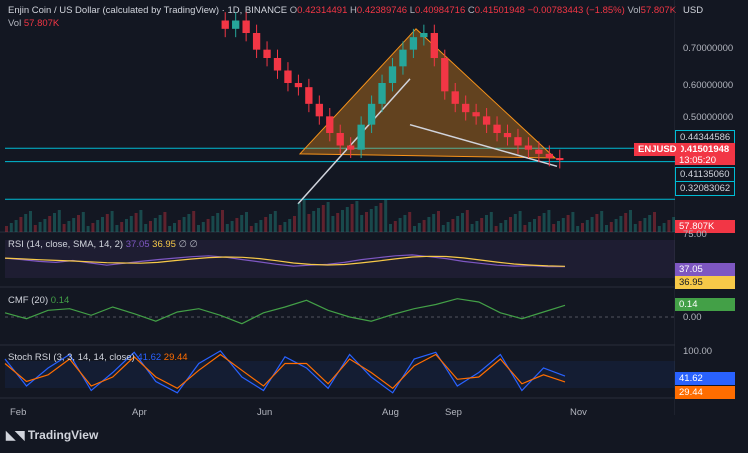  What do you see at coordinates (71, 357) in the screenshot?
I see `stoch-title: Stoch RSI (3, 3, 14, 14, close)` at bounding box center [71, 357].